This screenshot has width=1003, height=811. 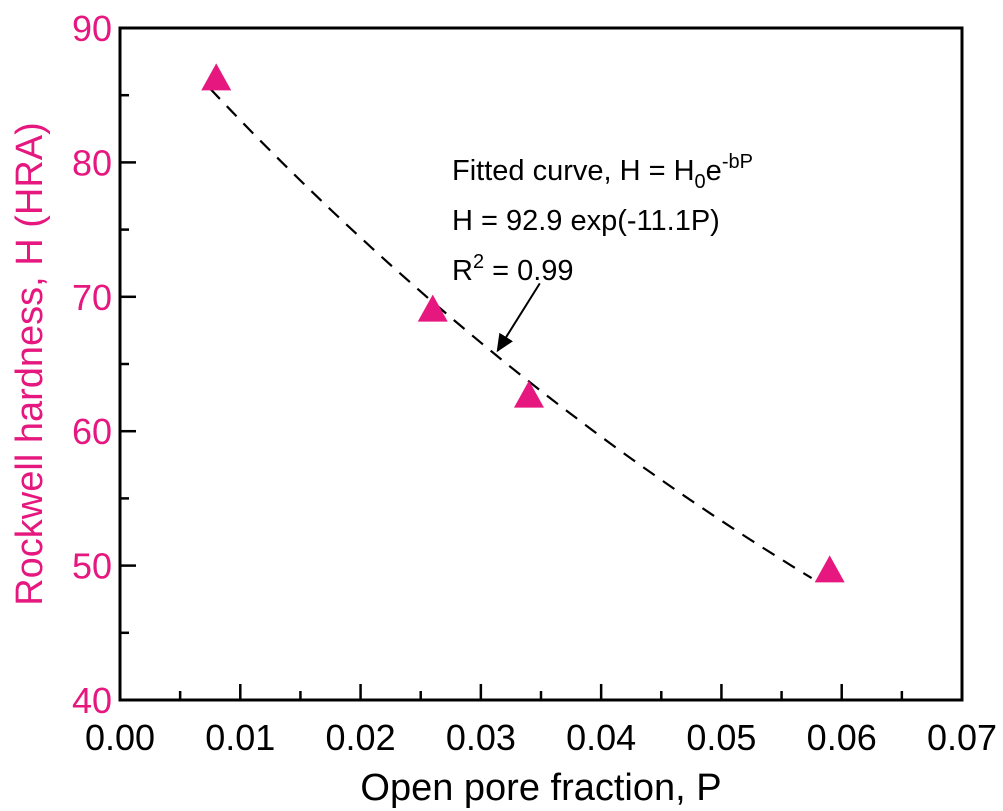 I want to click on y-tick-label: 90, so click(x=92, y=28).